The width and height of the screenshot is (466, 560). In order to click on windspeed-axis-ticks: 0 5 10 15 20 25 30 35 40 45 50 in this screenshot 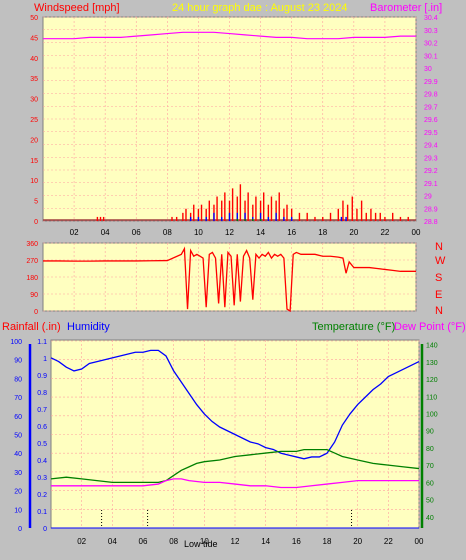, I will do `click(34, 120)`.